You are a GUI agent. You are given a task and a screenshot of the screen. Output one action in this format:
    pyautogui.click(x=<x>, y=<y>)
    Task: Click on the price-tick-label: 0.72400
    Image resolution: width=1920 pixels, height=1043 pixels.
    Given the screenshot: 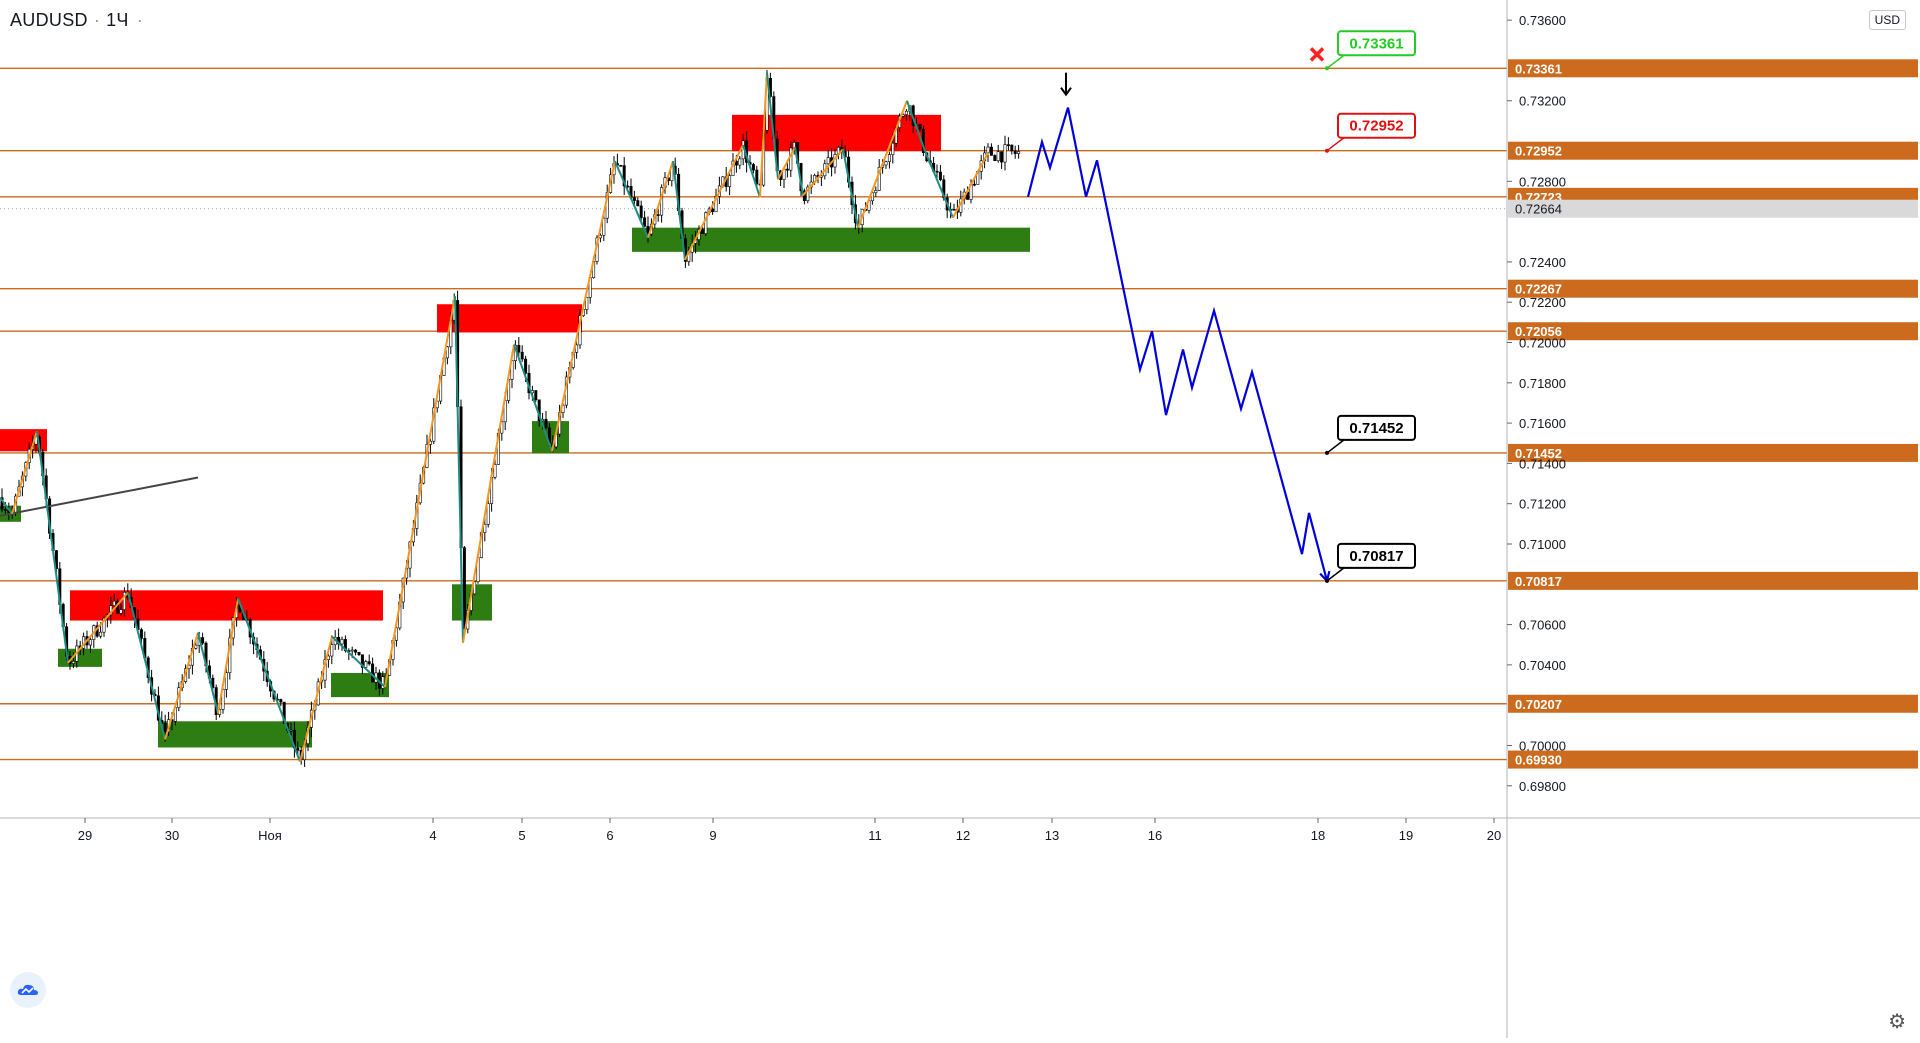 What is the action you would take?
    pyautogui.click(x=1542, y=262)
    